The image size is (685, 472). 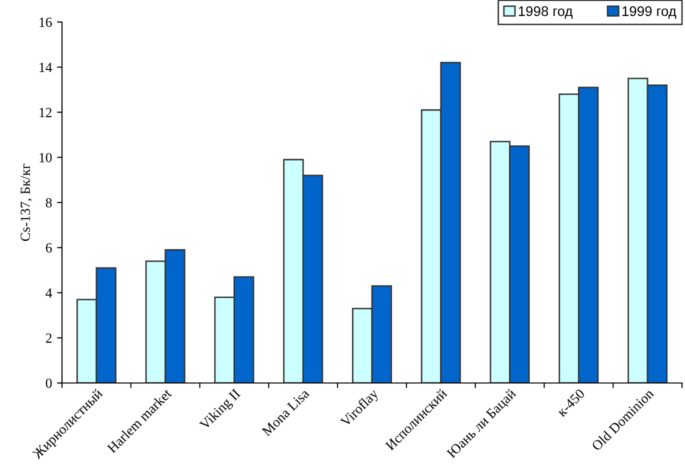 What do you see at coordinates (649, 12) in the screenshot?
I see `legend-label: 1999 год` at bounding box center [649, 12].